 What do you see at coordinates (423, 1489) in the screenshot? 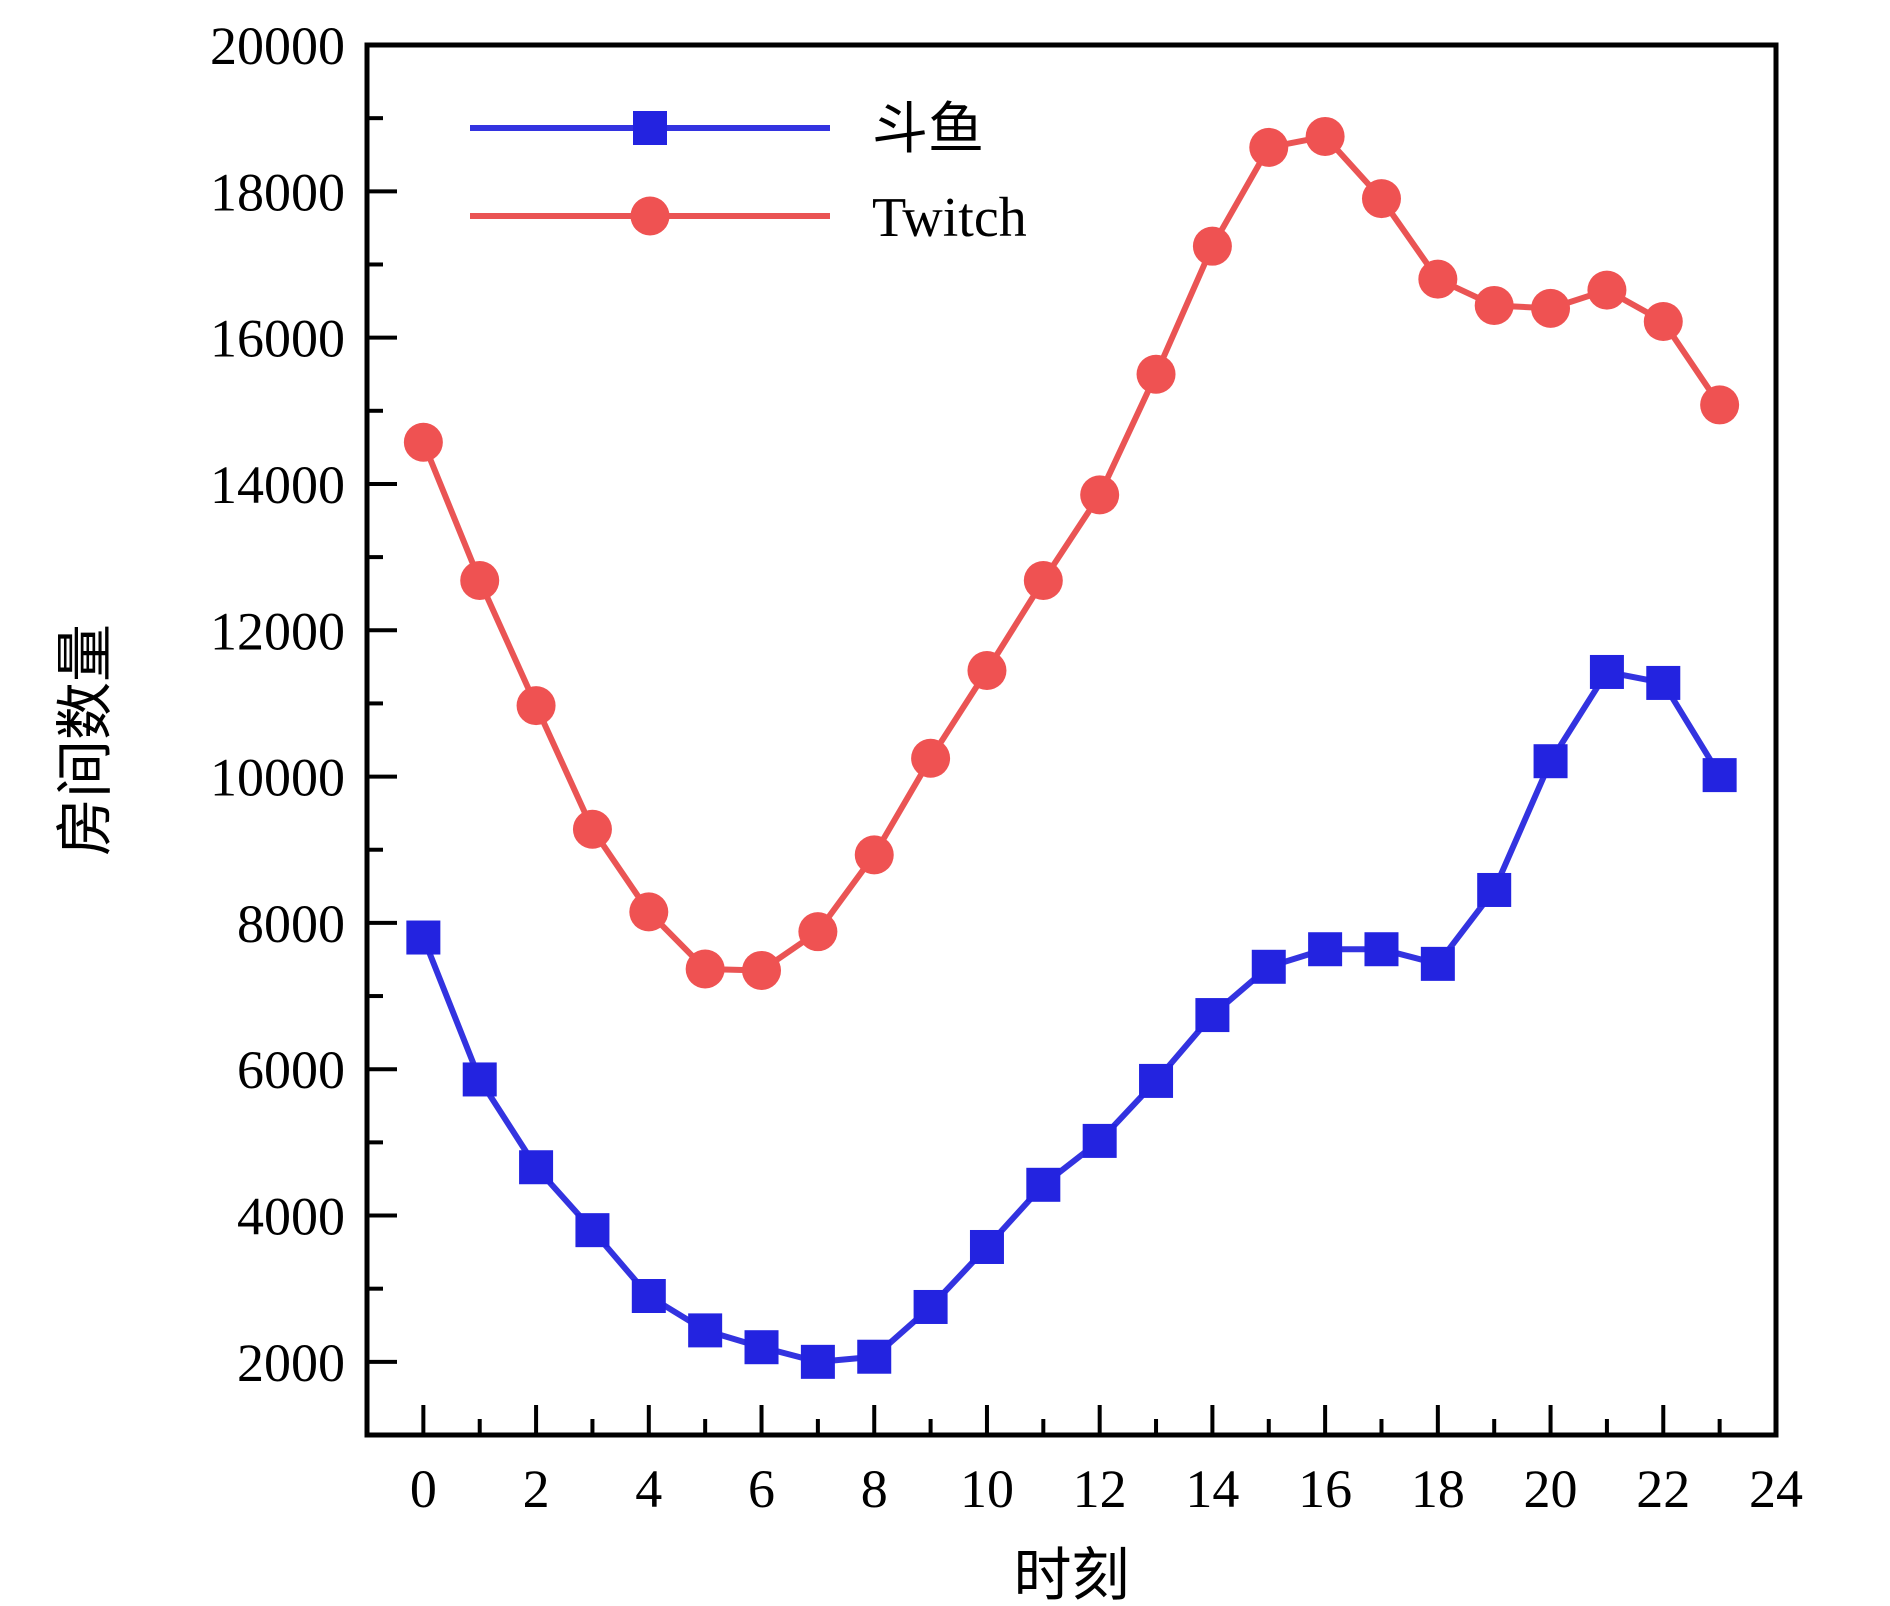
I see `x-tick-label: 0` at bounding box center [423, 1489].